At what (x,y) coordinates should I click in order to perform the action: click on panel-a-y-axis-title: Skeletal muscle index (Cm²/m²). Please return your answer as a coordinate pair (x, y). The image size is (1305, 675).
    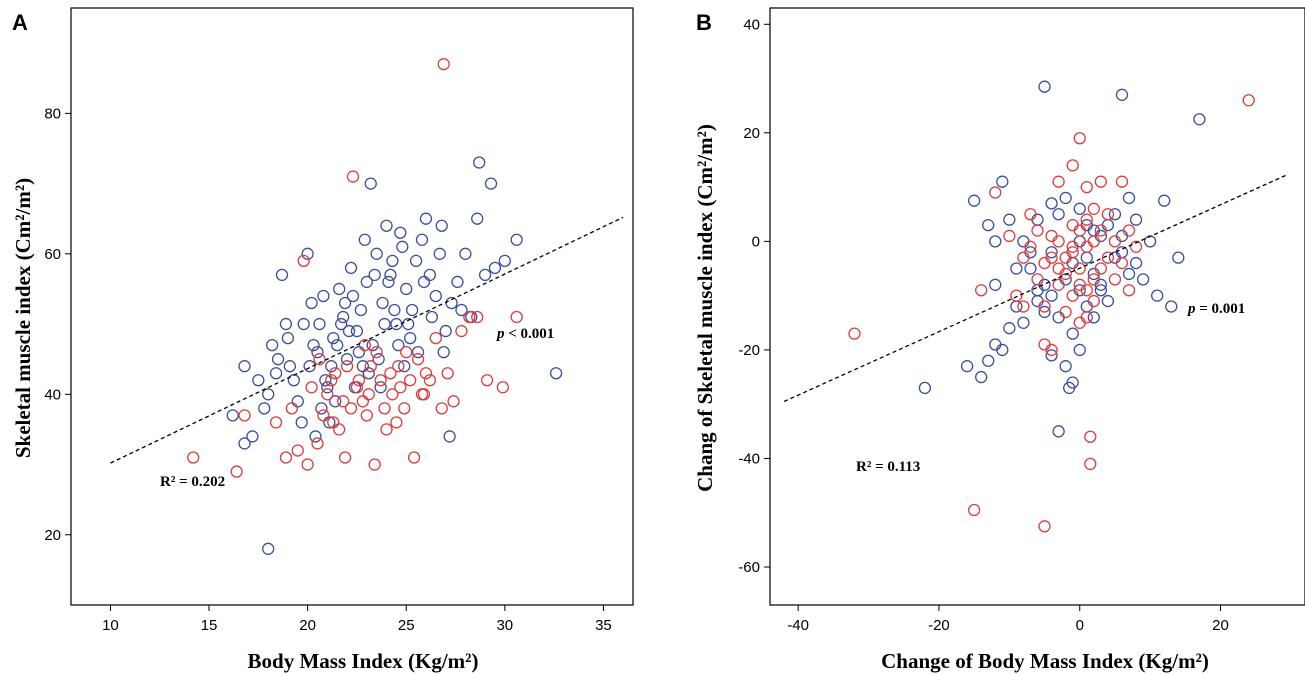
    Looking at the image, I should click on (23, 318).